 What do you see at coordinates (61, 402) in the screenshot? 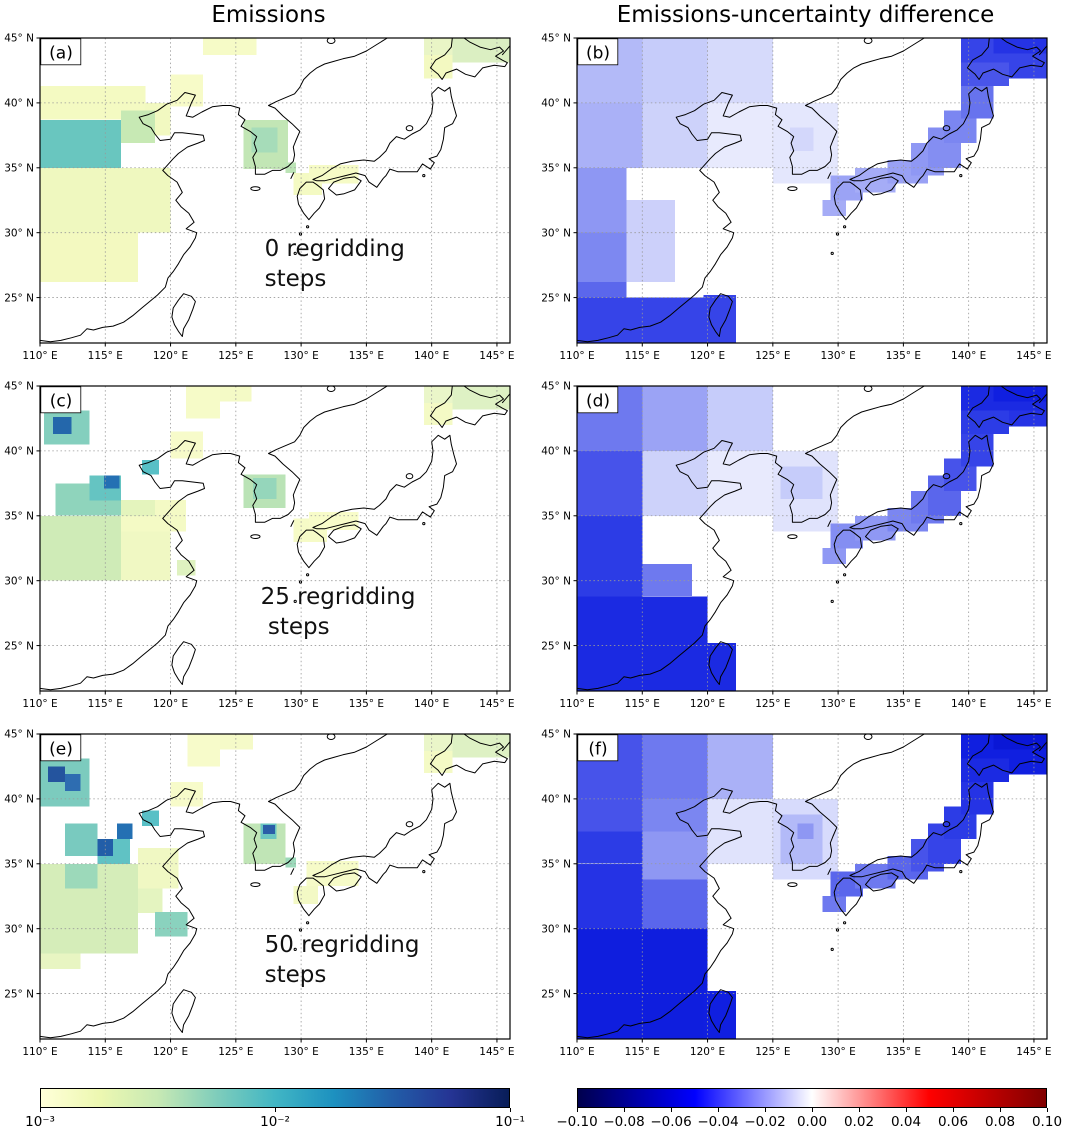
I see `panel-label: (c)` at bounding box center [61, 402].